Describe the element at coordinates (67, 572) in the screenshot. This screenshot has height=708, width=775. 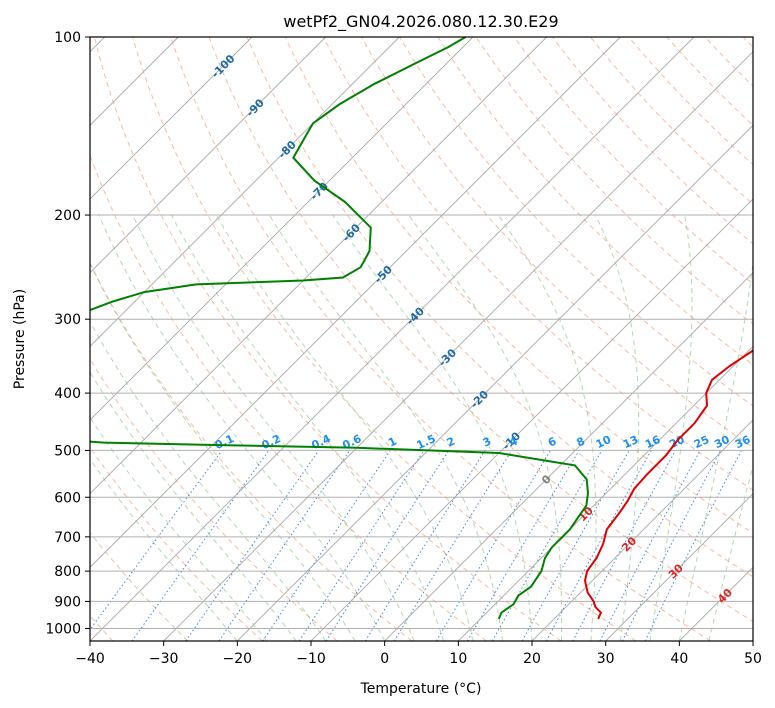
I see `y-tick-label: 800` at that location.